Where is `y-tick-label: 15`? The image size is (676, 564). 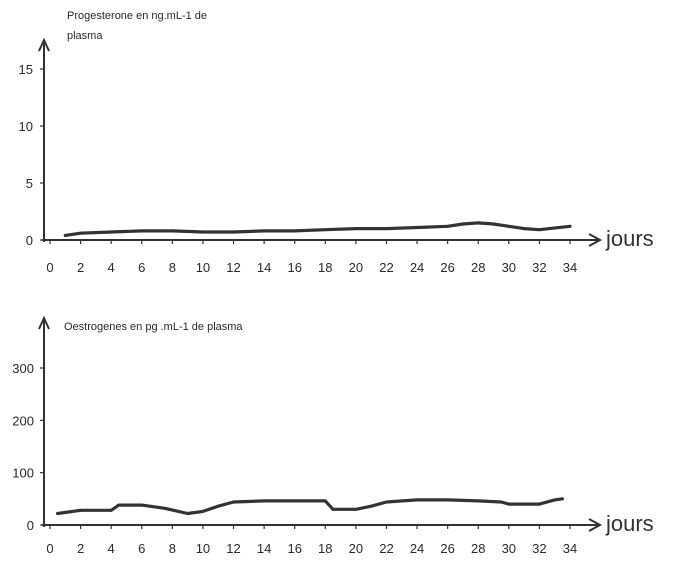 y-tick-label: 15 is located at coordinates (26, 69).